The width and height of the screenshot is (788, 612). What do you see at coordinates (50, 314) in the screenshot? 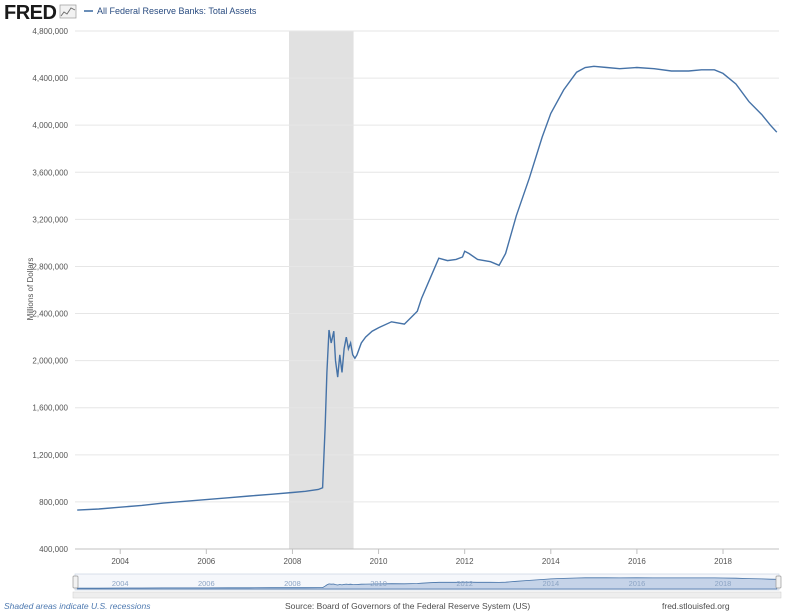
I see `y-tick-label: 2,400,000` at bounding box center [50, 314].